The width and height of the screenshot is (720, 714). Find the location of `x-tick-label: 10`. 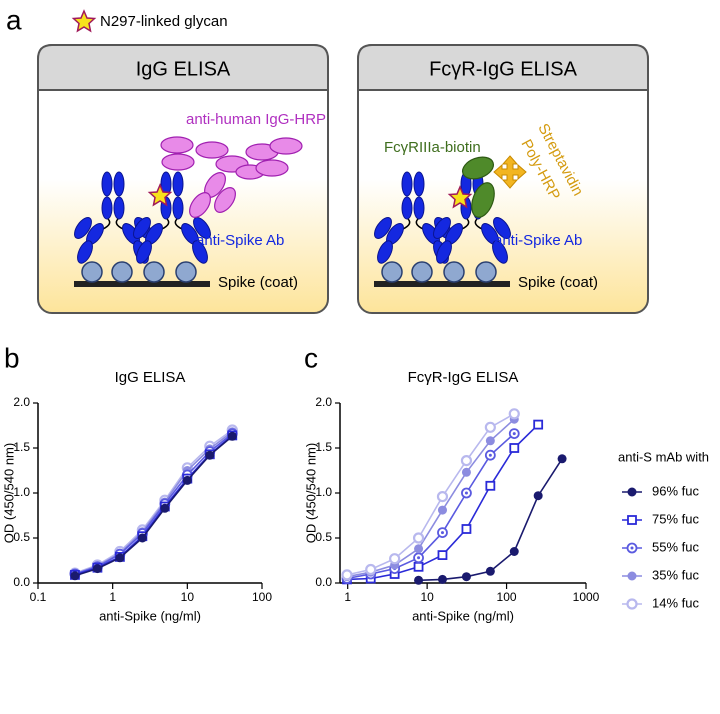

x-tick-label: 10 is located at coordinates (427, 597).